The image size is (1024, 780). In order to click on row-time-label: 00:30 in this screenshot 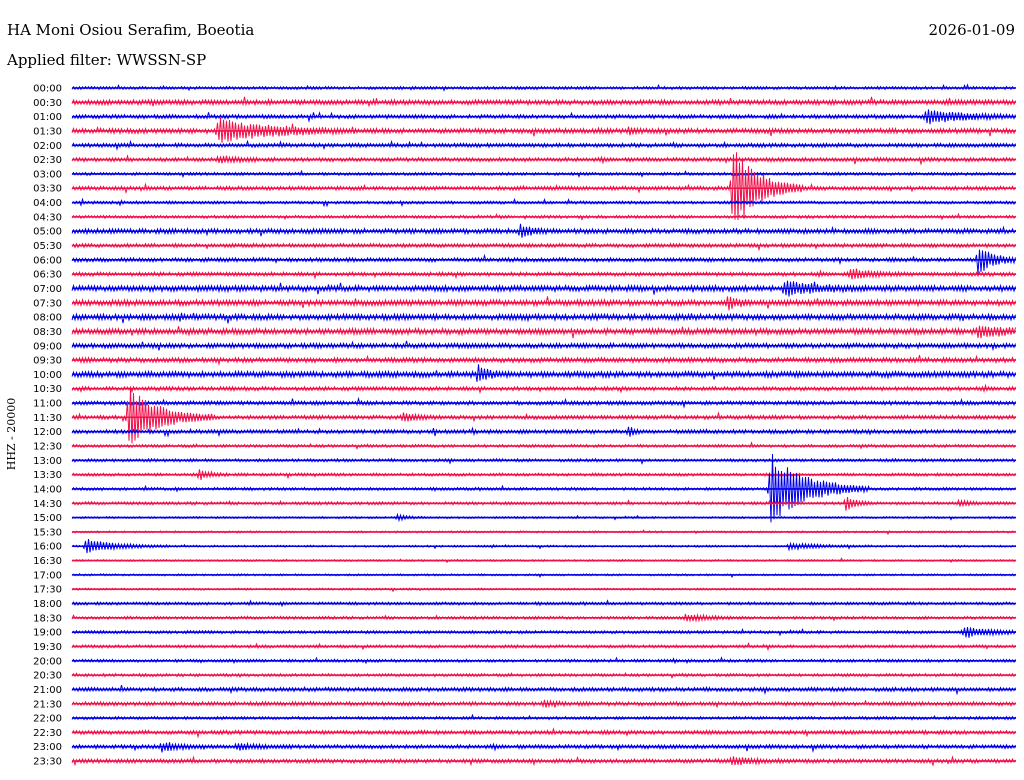, I will do `click(47, 103)`.